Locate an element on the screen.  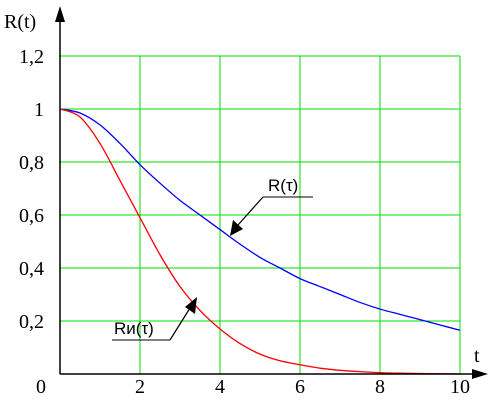
x-tick-label: 6 is located at coordinates (300, 387).